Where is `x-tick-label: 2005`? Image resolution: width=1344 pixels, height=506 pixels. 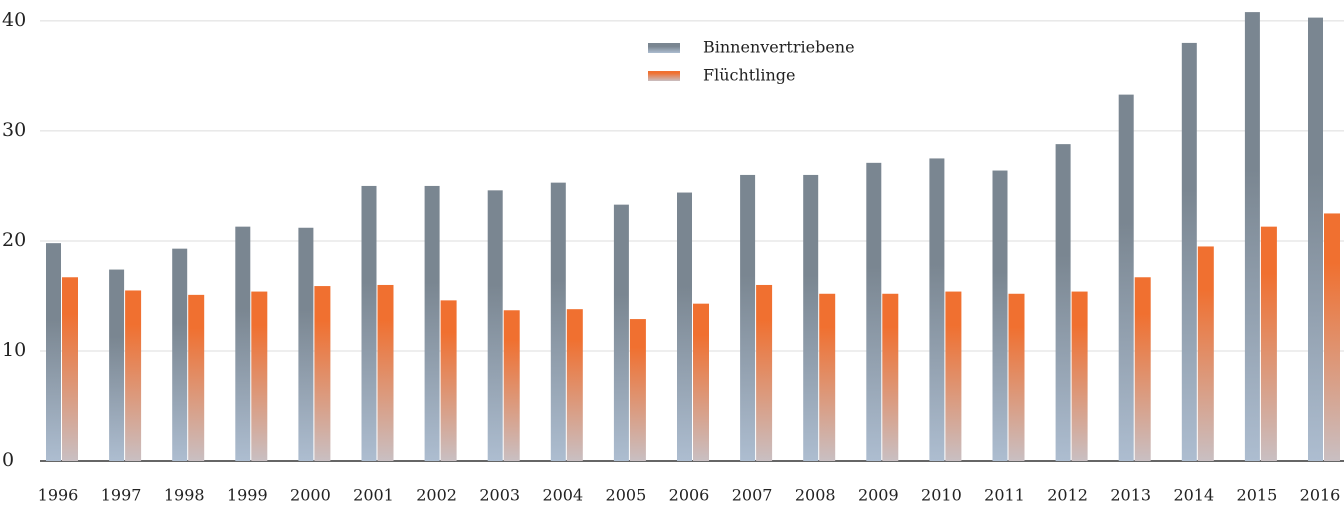 x-tick-label: 2005 is located at coordinates (626, 495).